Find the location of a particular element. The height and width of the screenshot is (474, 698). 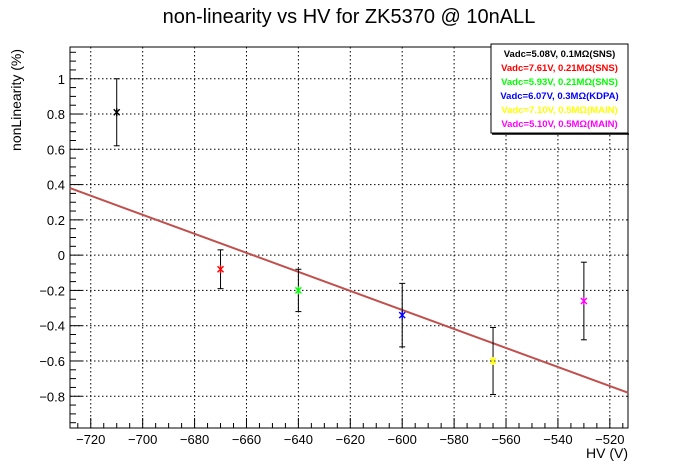

y-tick-label: −0.2 is located at coordinates (52, 290).